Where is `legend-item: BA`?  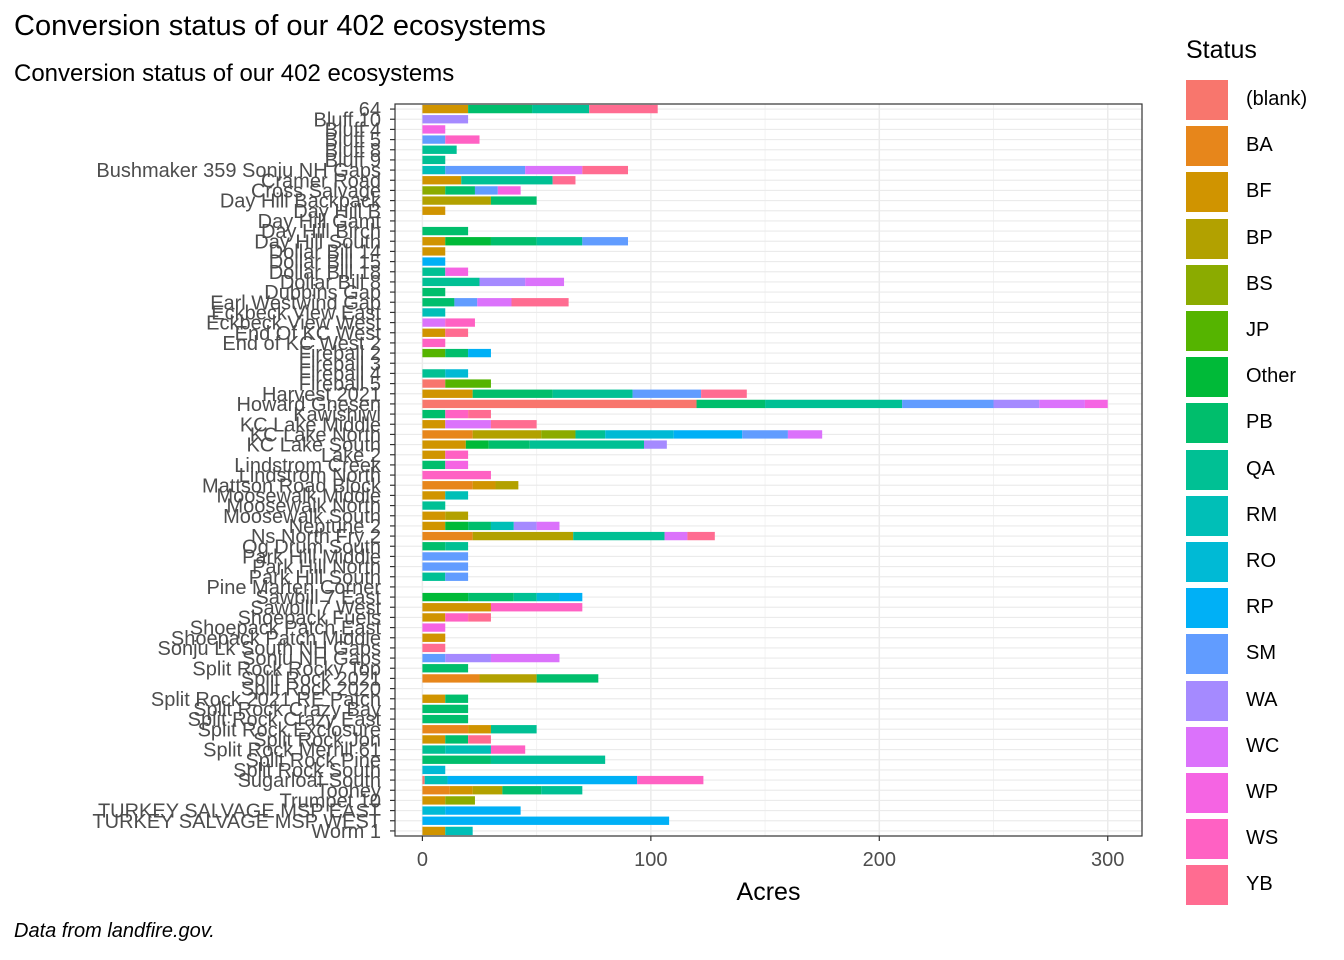
legend-item: BA is located at coordinates (1261, 145).